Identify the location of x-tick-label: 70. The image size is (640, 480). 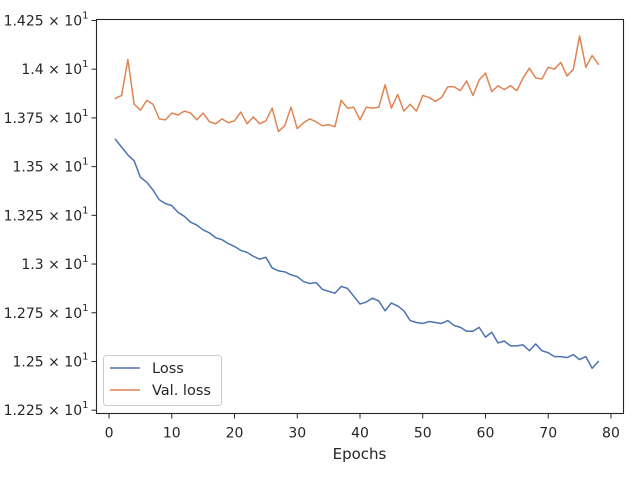
(548, 434).